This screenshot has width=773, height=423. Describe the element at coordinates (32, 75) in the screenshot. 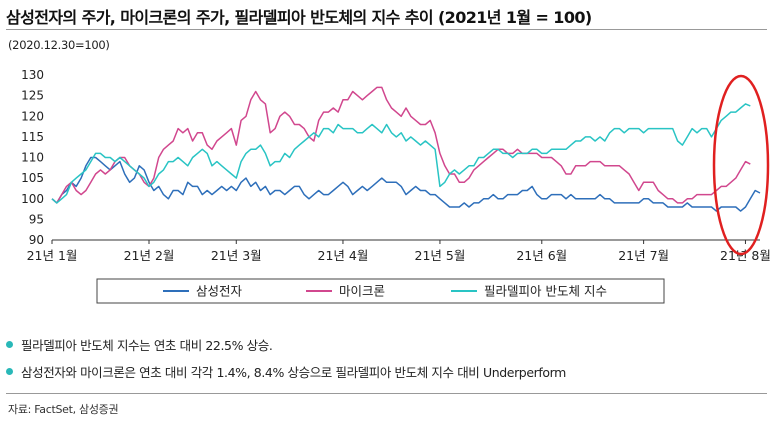

I see `y-tick-label: 130` at that location.